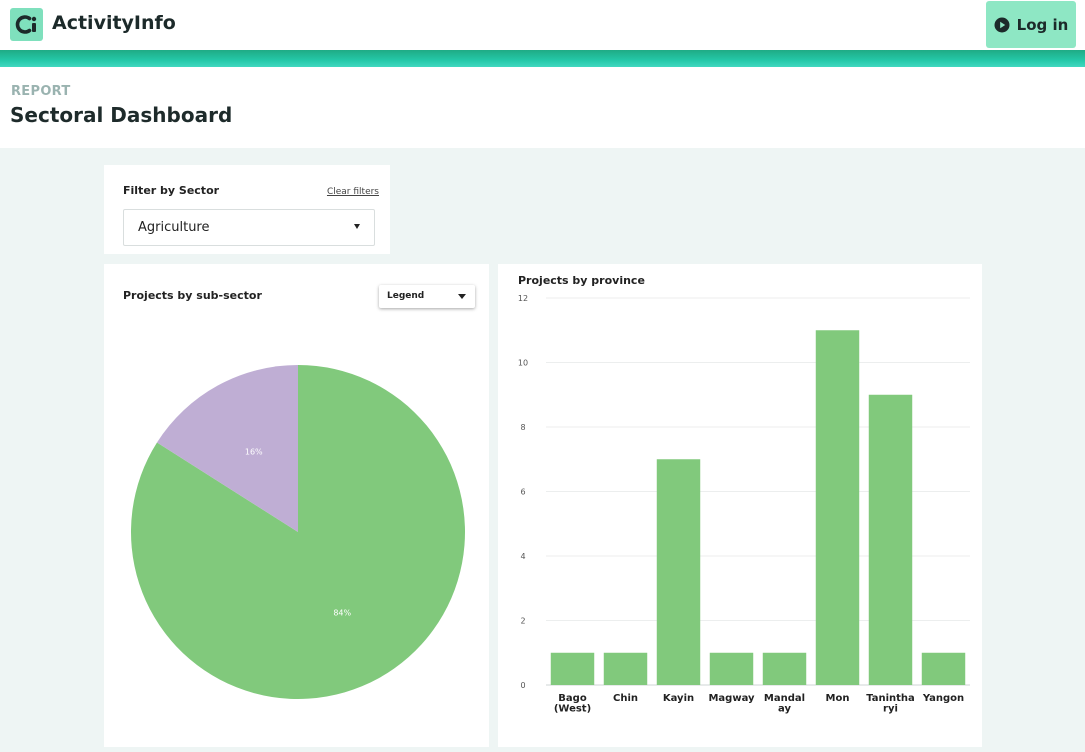 The height and width of the screenshot is (752, 1085). I want to click on top-bar: ActivityInfo Log in, so click(542, 25).